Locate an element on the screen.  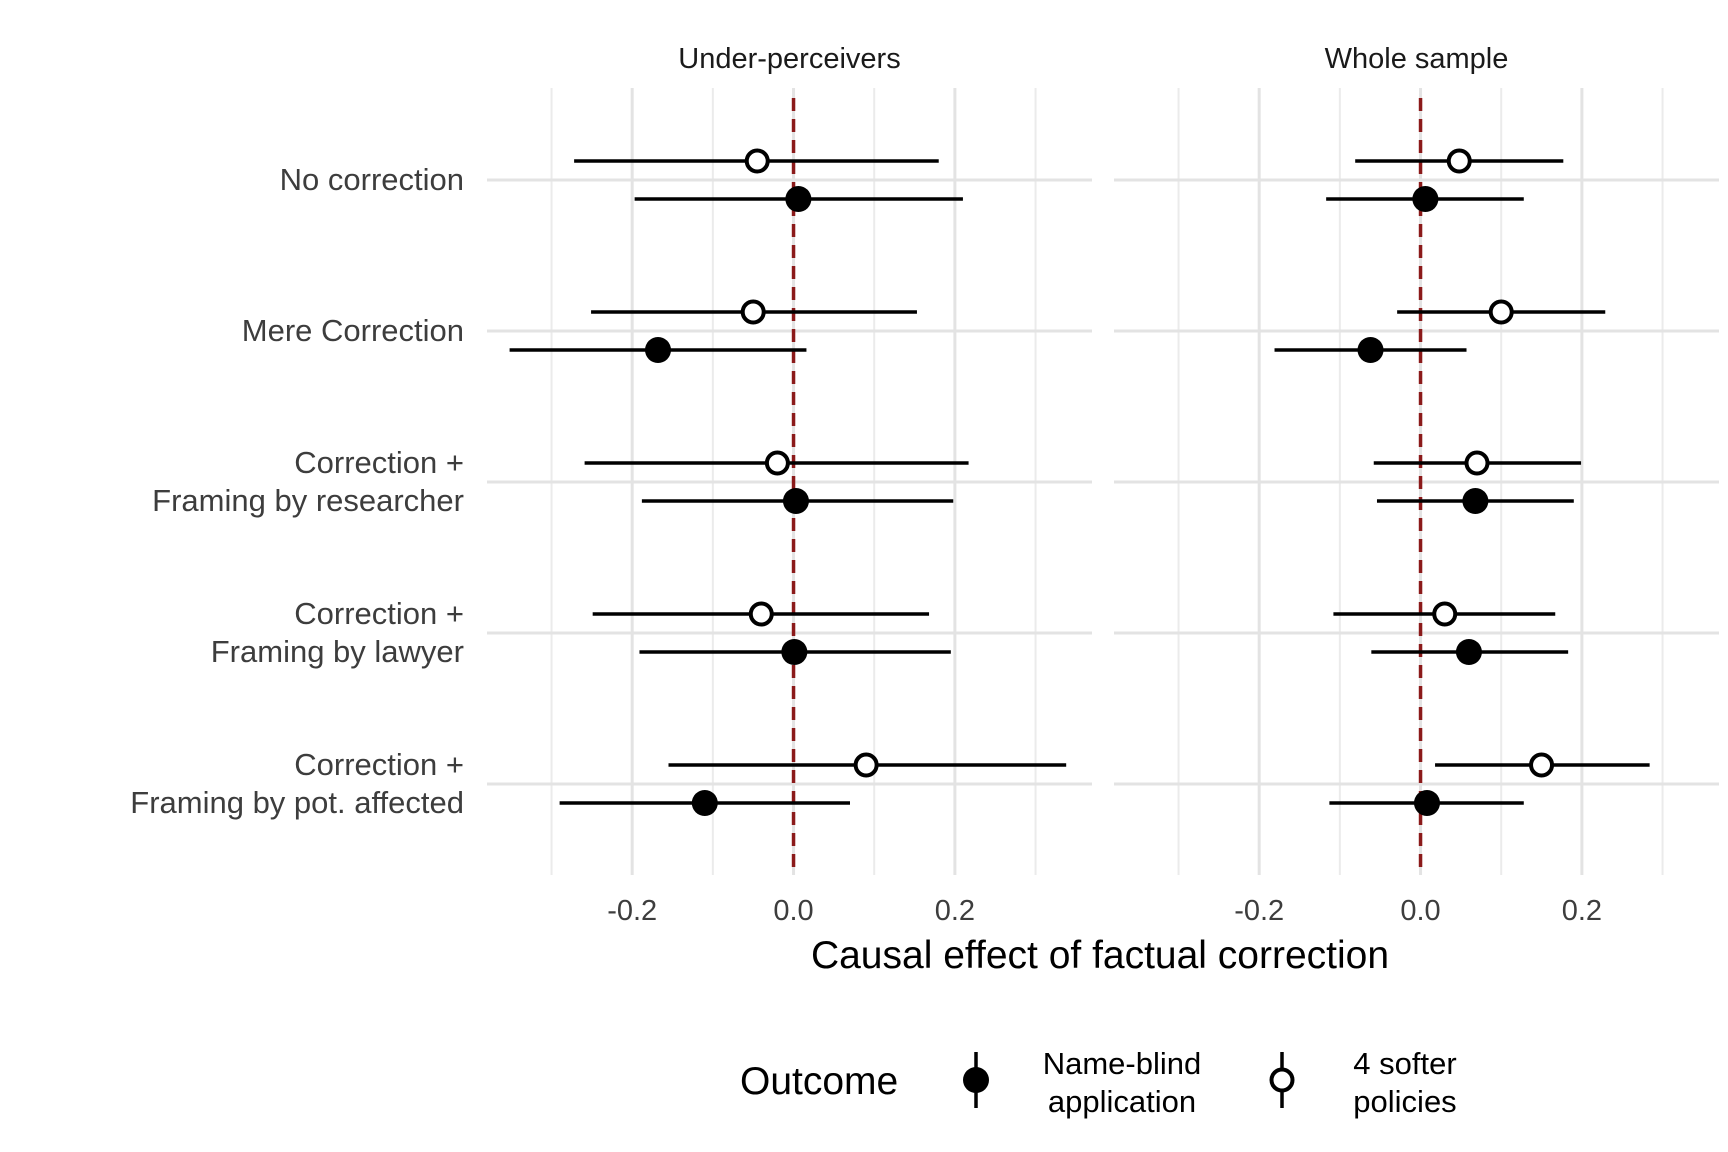
category-label: Framing by lawyer is located at coordinates (337, 651).